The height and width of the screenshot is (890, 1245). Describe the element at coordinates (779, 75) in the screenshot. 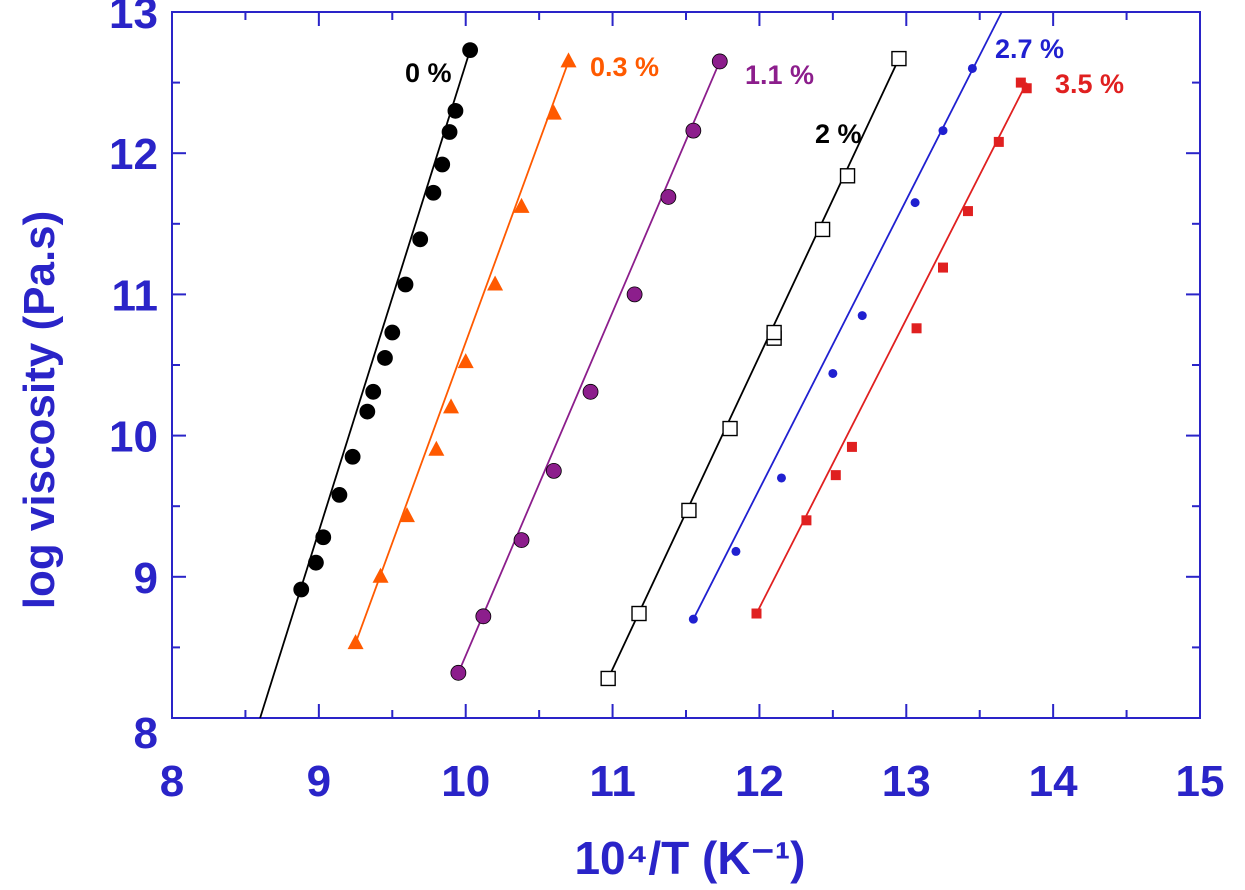

I see `series-label: 1.1 %` at that location.